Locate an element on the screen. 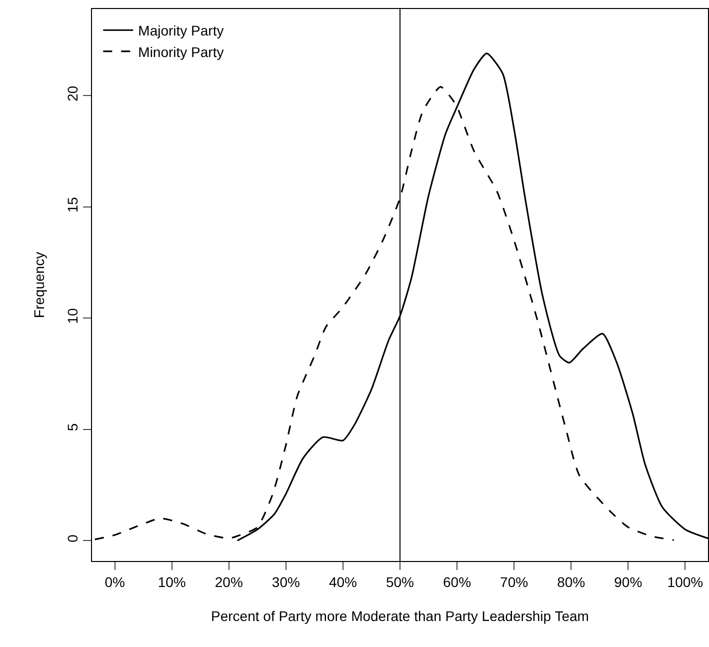  x-axis-title: Percent of Party more Moderate than Party Leadership Team is located at coordinates (400, 616).